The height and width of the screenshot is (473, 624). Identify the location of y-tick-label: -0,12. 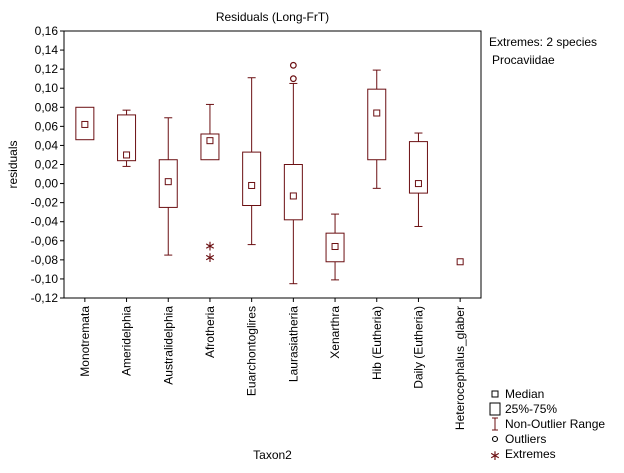
(45, 298).